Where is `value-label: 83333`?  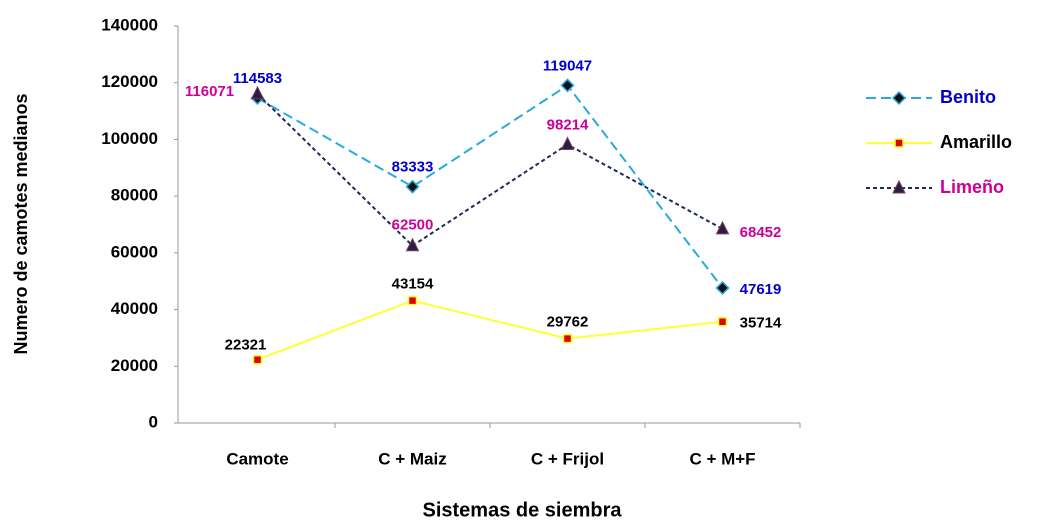
value-label: 83333 is located at coordinates (413, 167).